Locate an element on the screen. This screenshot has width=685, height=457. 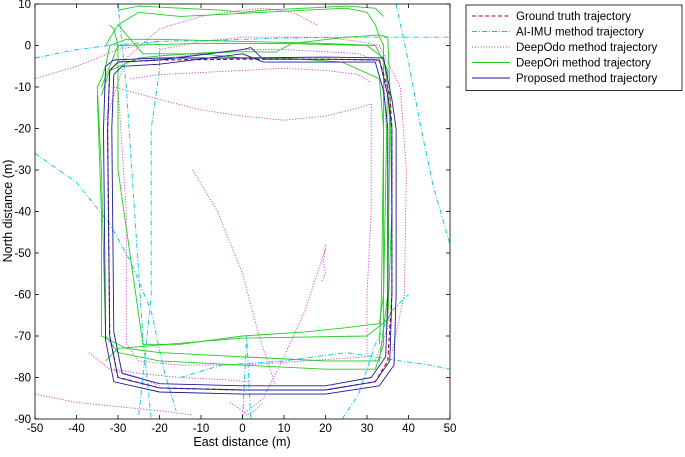
legend-label: DeepOri method trajectory is located at coordinates (583, 64).